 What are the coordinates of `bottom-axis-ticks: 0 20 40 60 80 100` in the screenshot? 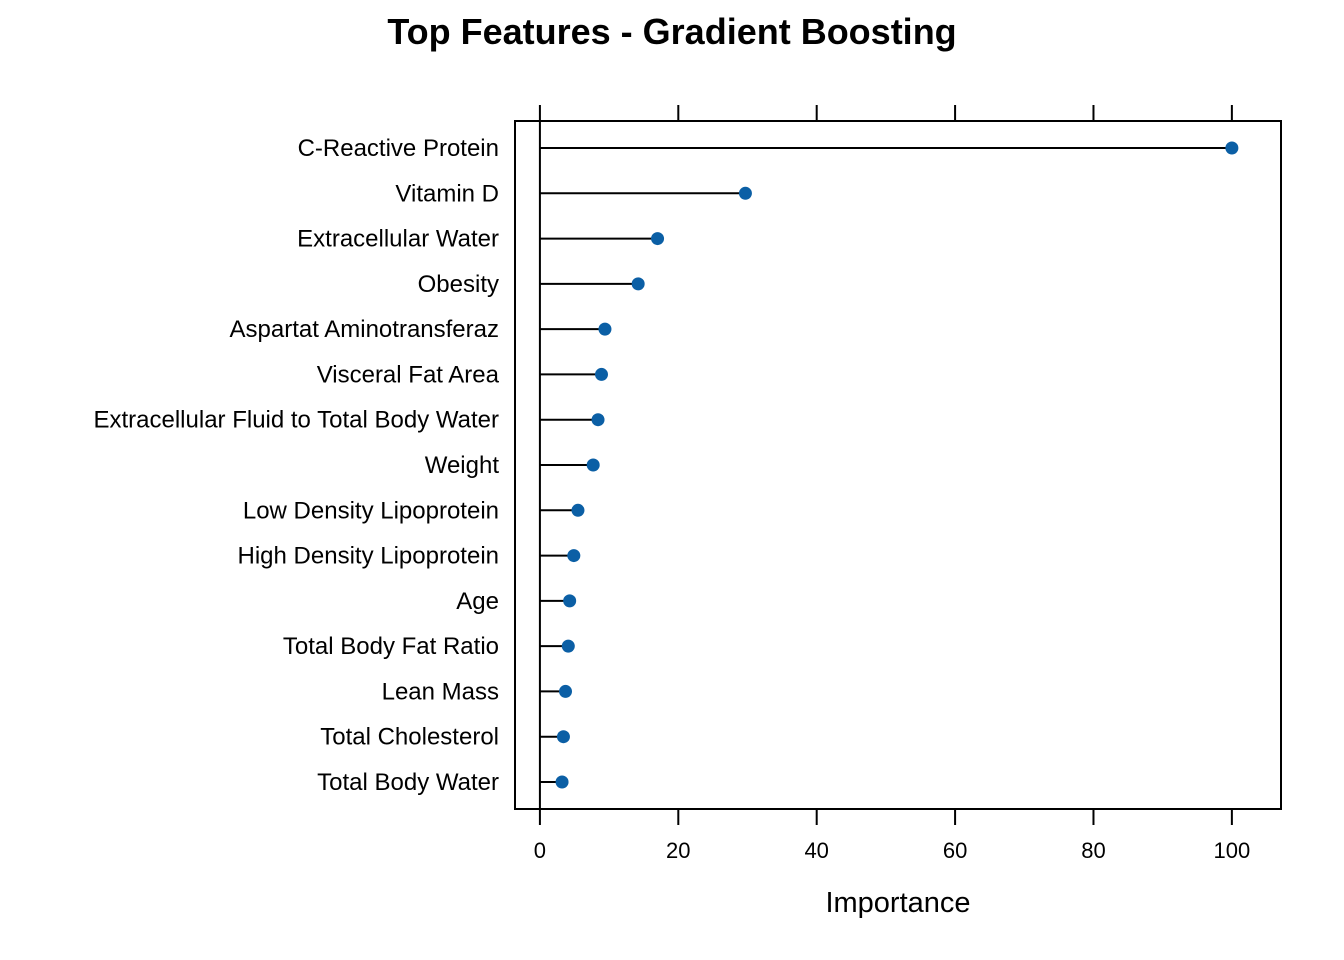 It's located at (892, 836).